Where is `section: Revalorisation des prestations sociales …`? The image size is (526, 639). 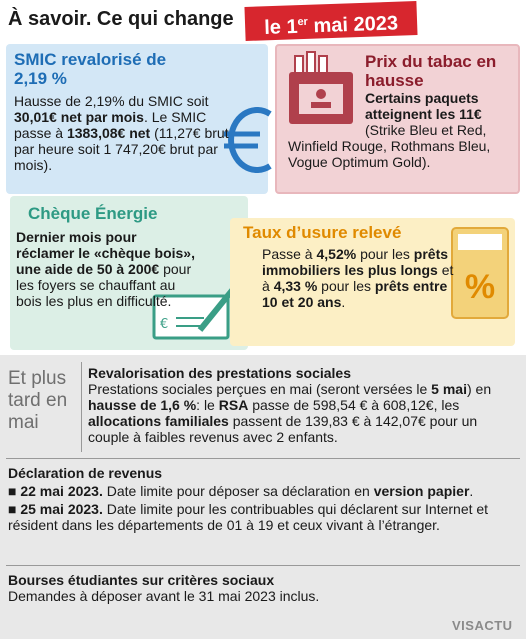
section: Revalorisation des prestations sociales … is located at coordinates (304, 405).